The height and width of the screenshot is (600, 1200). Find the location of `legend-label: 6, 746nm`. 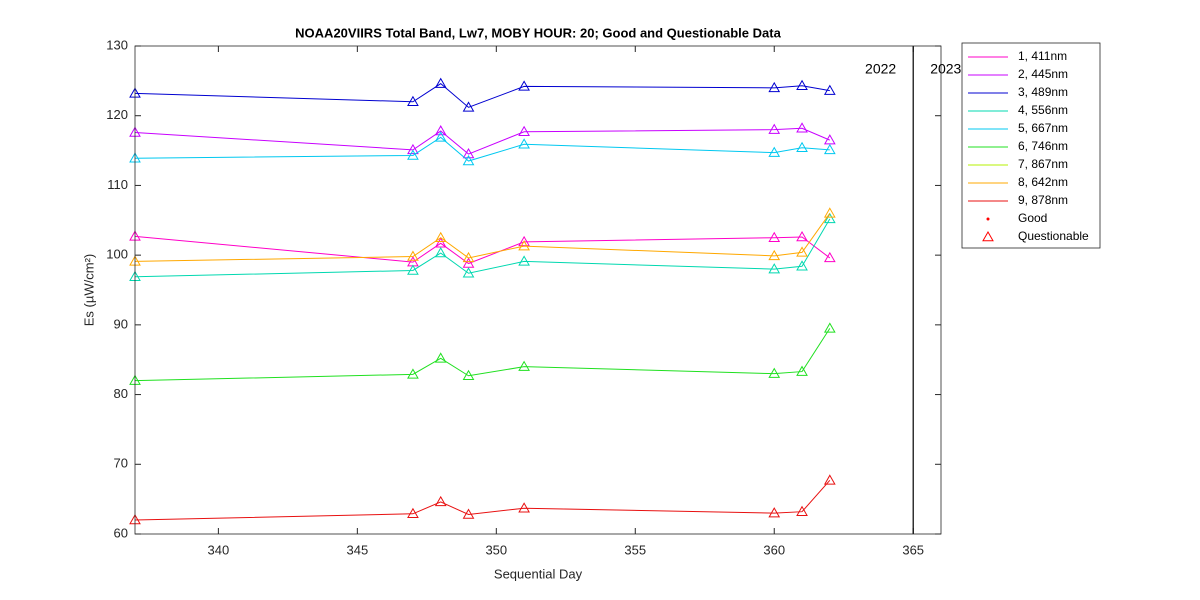

legend-label: 6, 746nm is located at coordinates (1043, 146).